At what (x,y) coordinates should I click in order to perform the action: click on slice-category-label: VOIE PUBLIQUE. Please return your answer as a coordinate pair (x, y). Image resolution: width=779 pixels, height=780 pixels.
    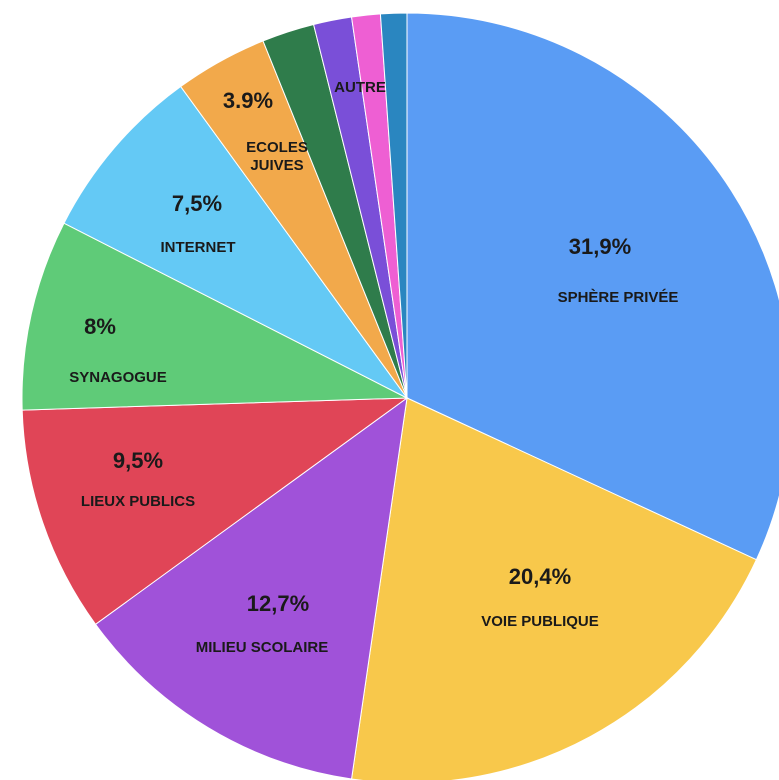
    Looking at the image, I should click on (540, 621).